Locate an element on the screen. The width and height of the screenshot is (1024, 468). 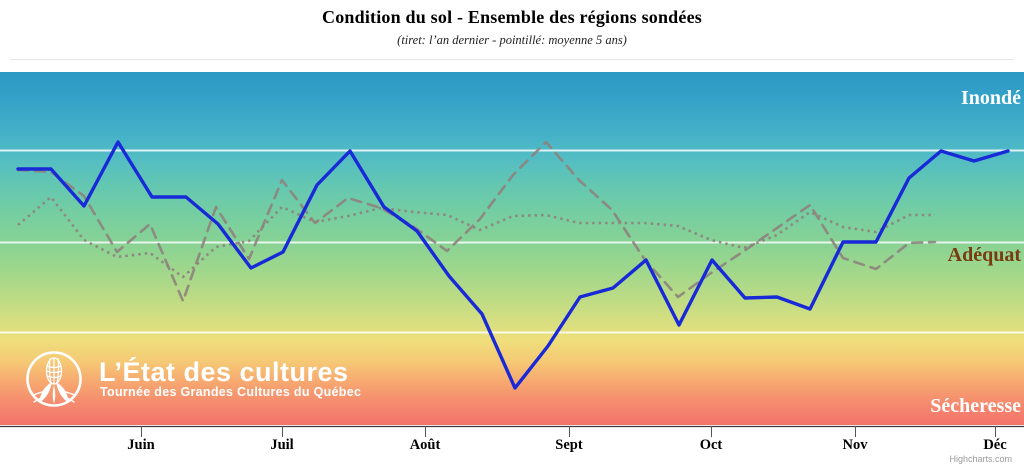
x-axis-label: Oct is located at coordinates (711, 445).